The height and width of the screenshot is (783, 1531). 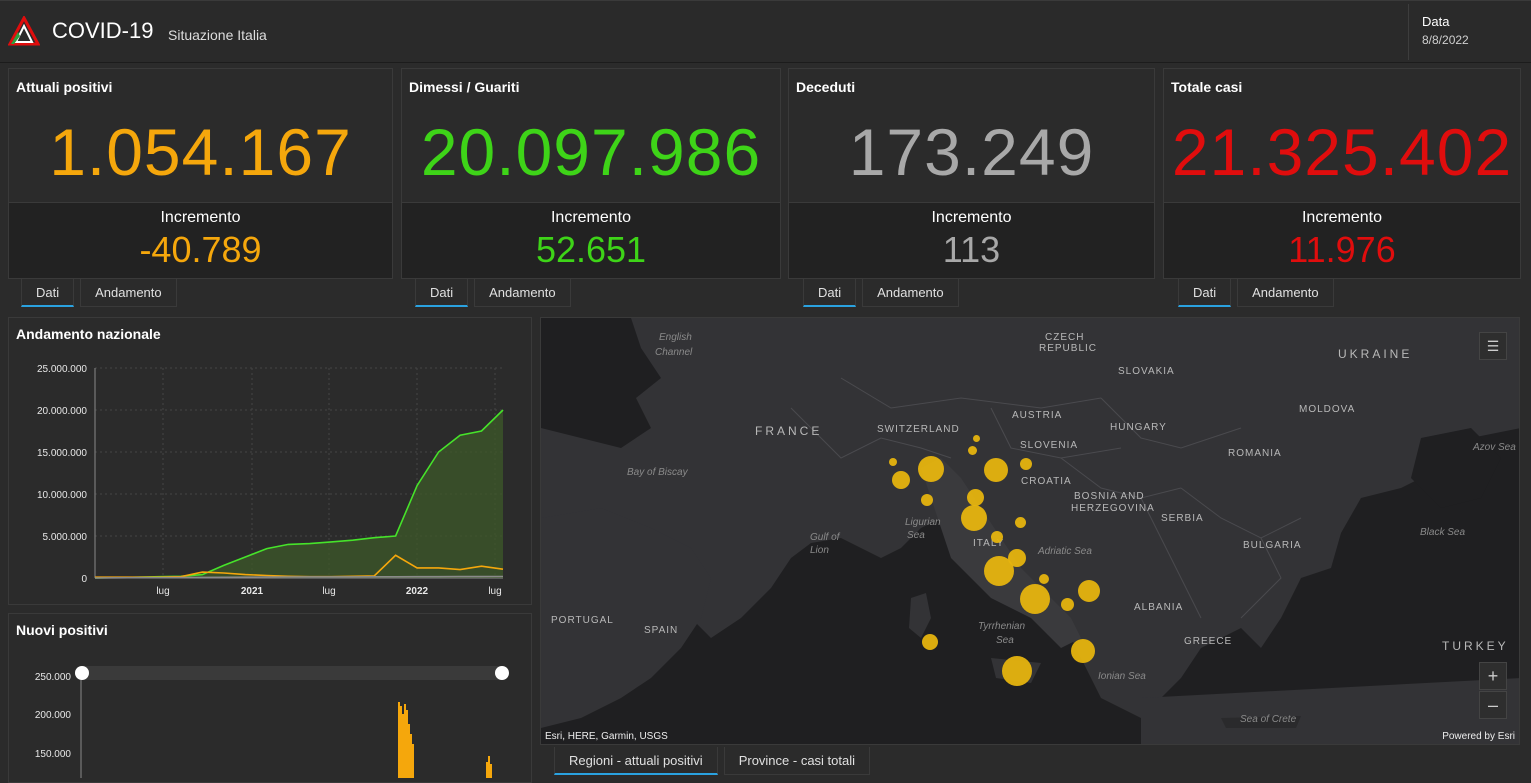 I want to click on tab-regioni: Regioni - attuali positivi, so click(x=636, y=761).